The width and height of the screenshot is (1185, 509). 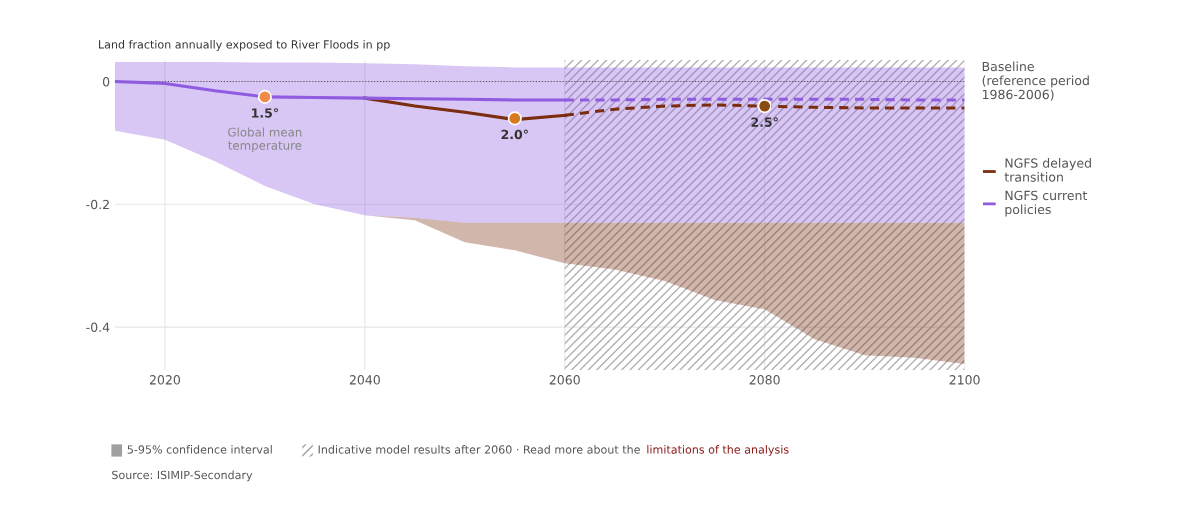 I want to click on ref-line-label: Baseline (reference period 1986-2006), so click(x=1035, y=81).